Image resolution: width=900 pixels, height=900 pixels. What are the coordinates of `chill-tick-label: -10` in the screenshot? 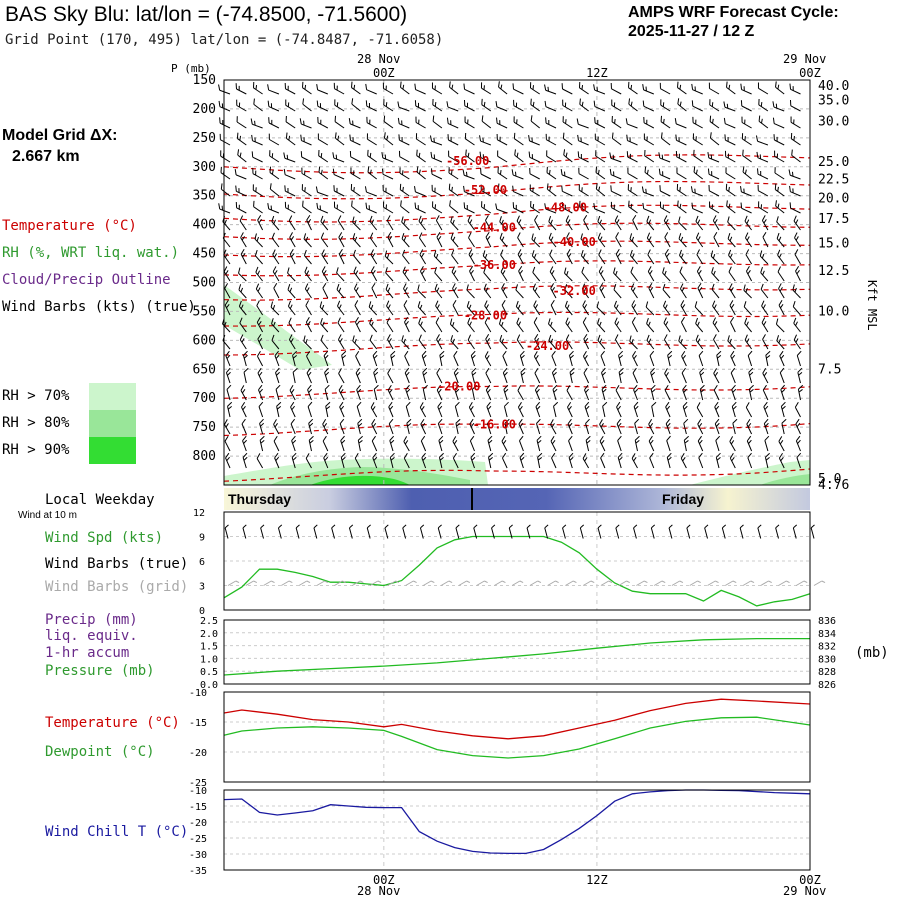 It's located at (198, 791).